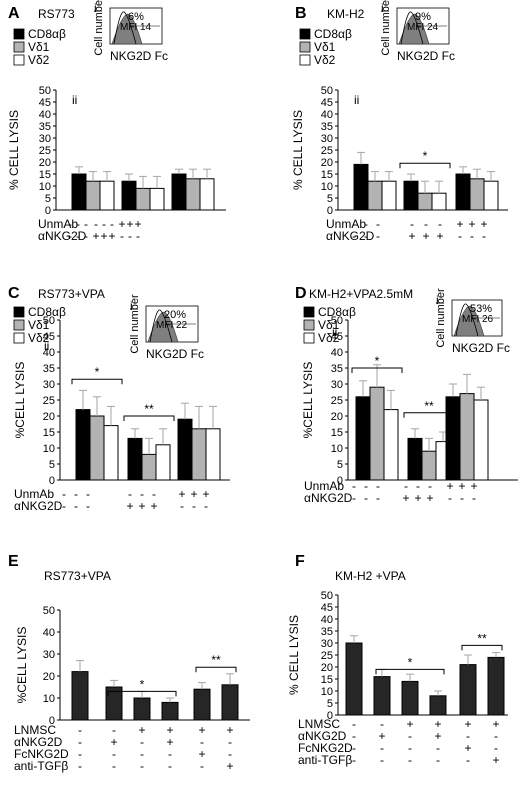 The height and width of the screenshot is (787, 520). Describe the element at coordinates (229, 730) in the screenshot. I see `row-sign-E-0-5: +` at that location.